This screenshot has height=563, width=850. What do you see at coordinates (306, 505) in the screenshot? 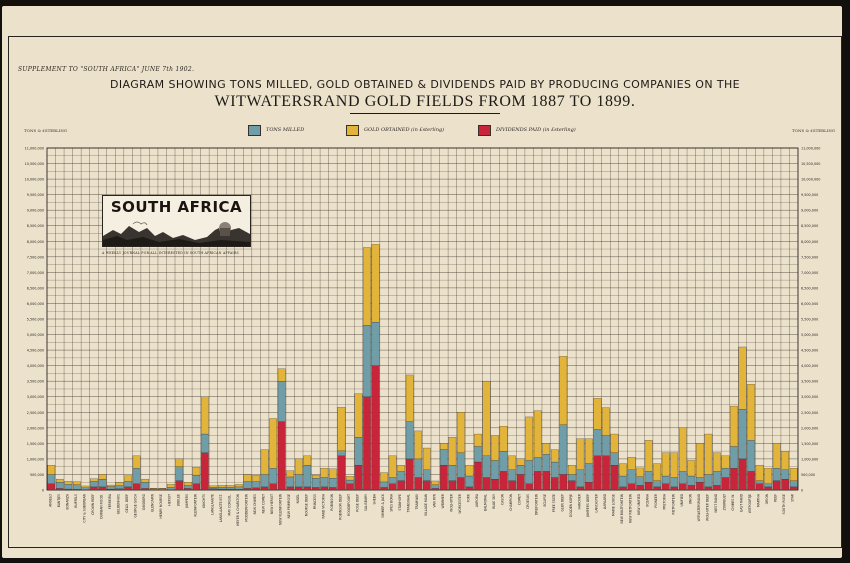
I see `x-tick-label: NOURSE DEEP` at bounding box center [306, 505].